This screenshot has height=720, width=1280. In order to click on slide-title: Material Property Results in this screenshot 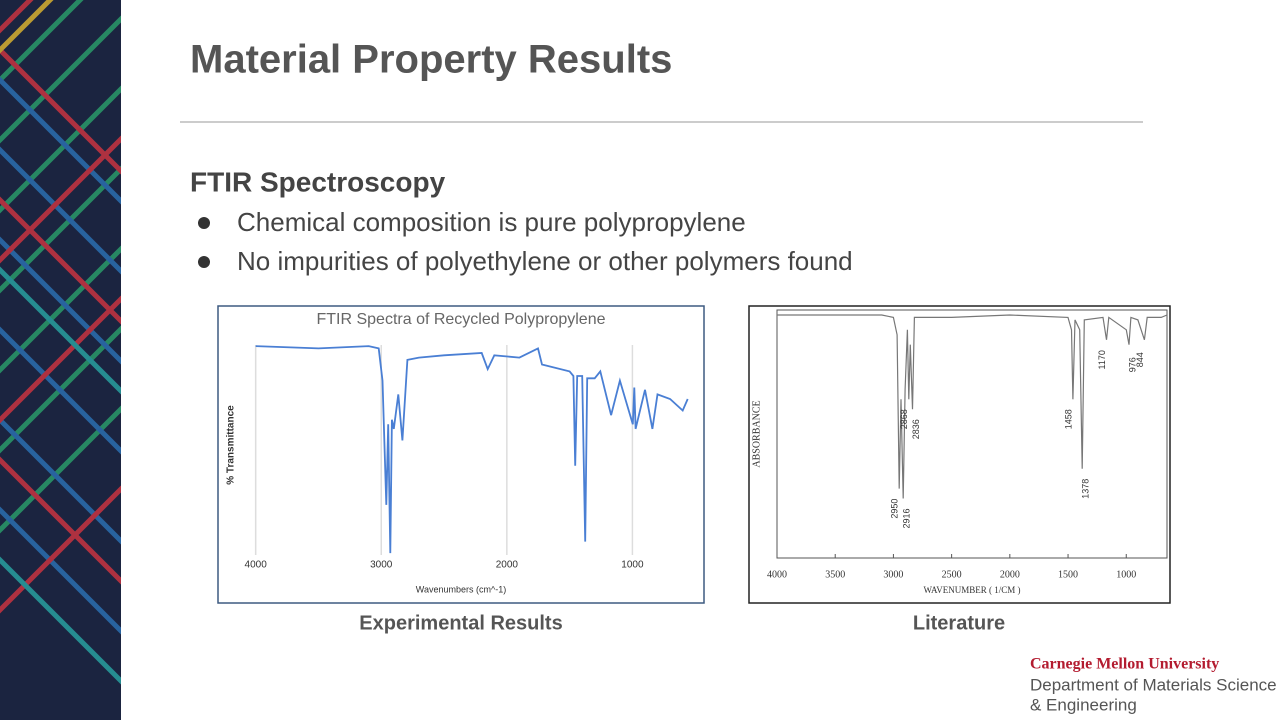, I will do `click(431, 60)`.